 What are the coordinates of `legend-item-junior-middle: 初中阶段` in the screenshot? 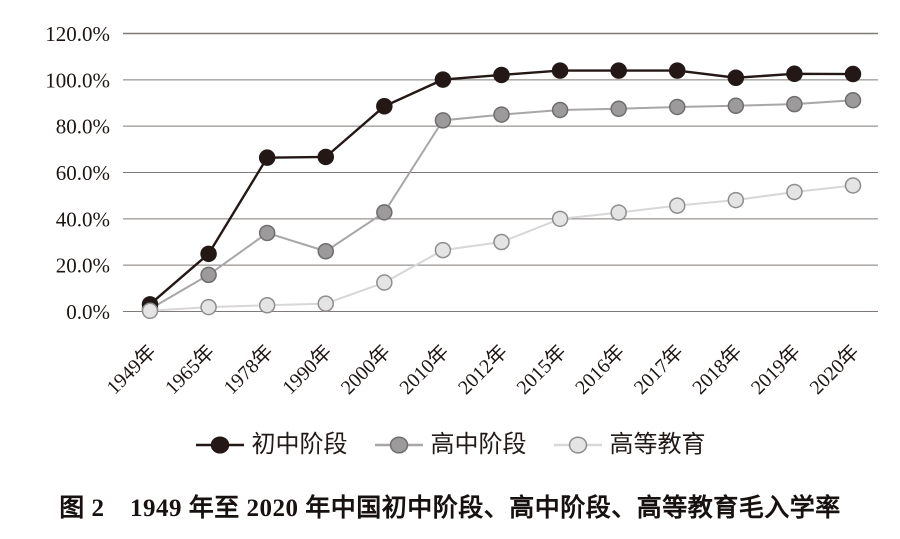 It's located at (271, 445).